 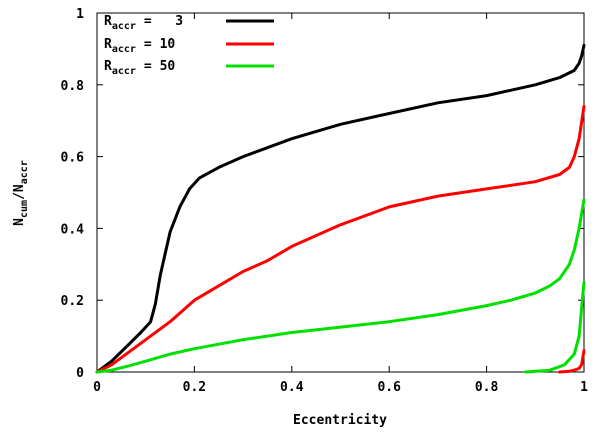 What do you see at coordinates (19, 222) in the screenshot?
I see `y-axis-label-main: N` at bounding box center [19, 222].